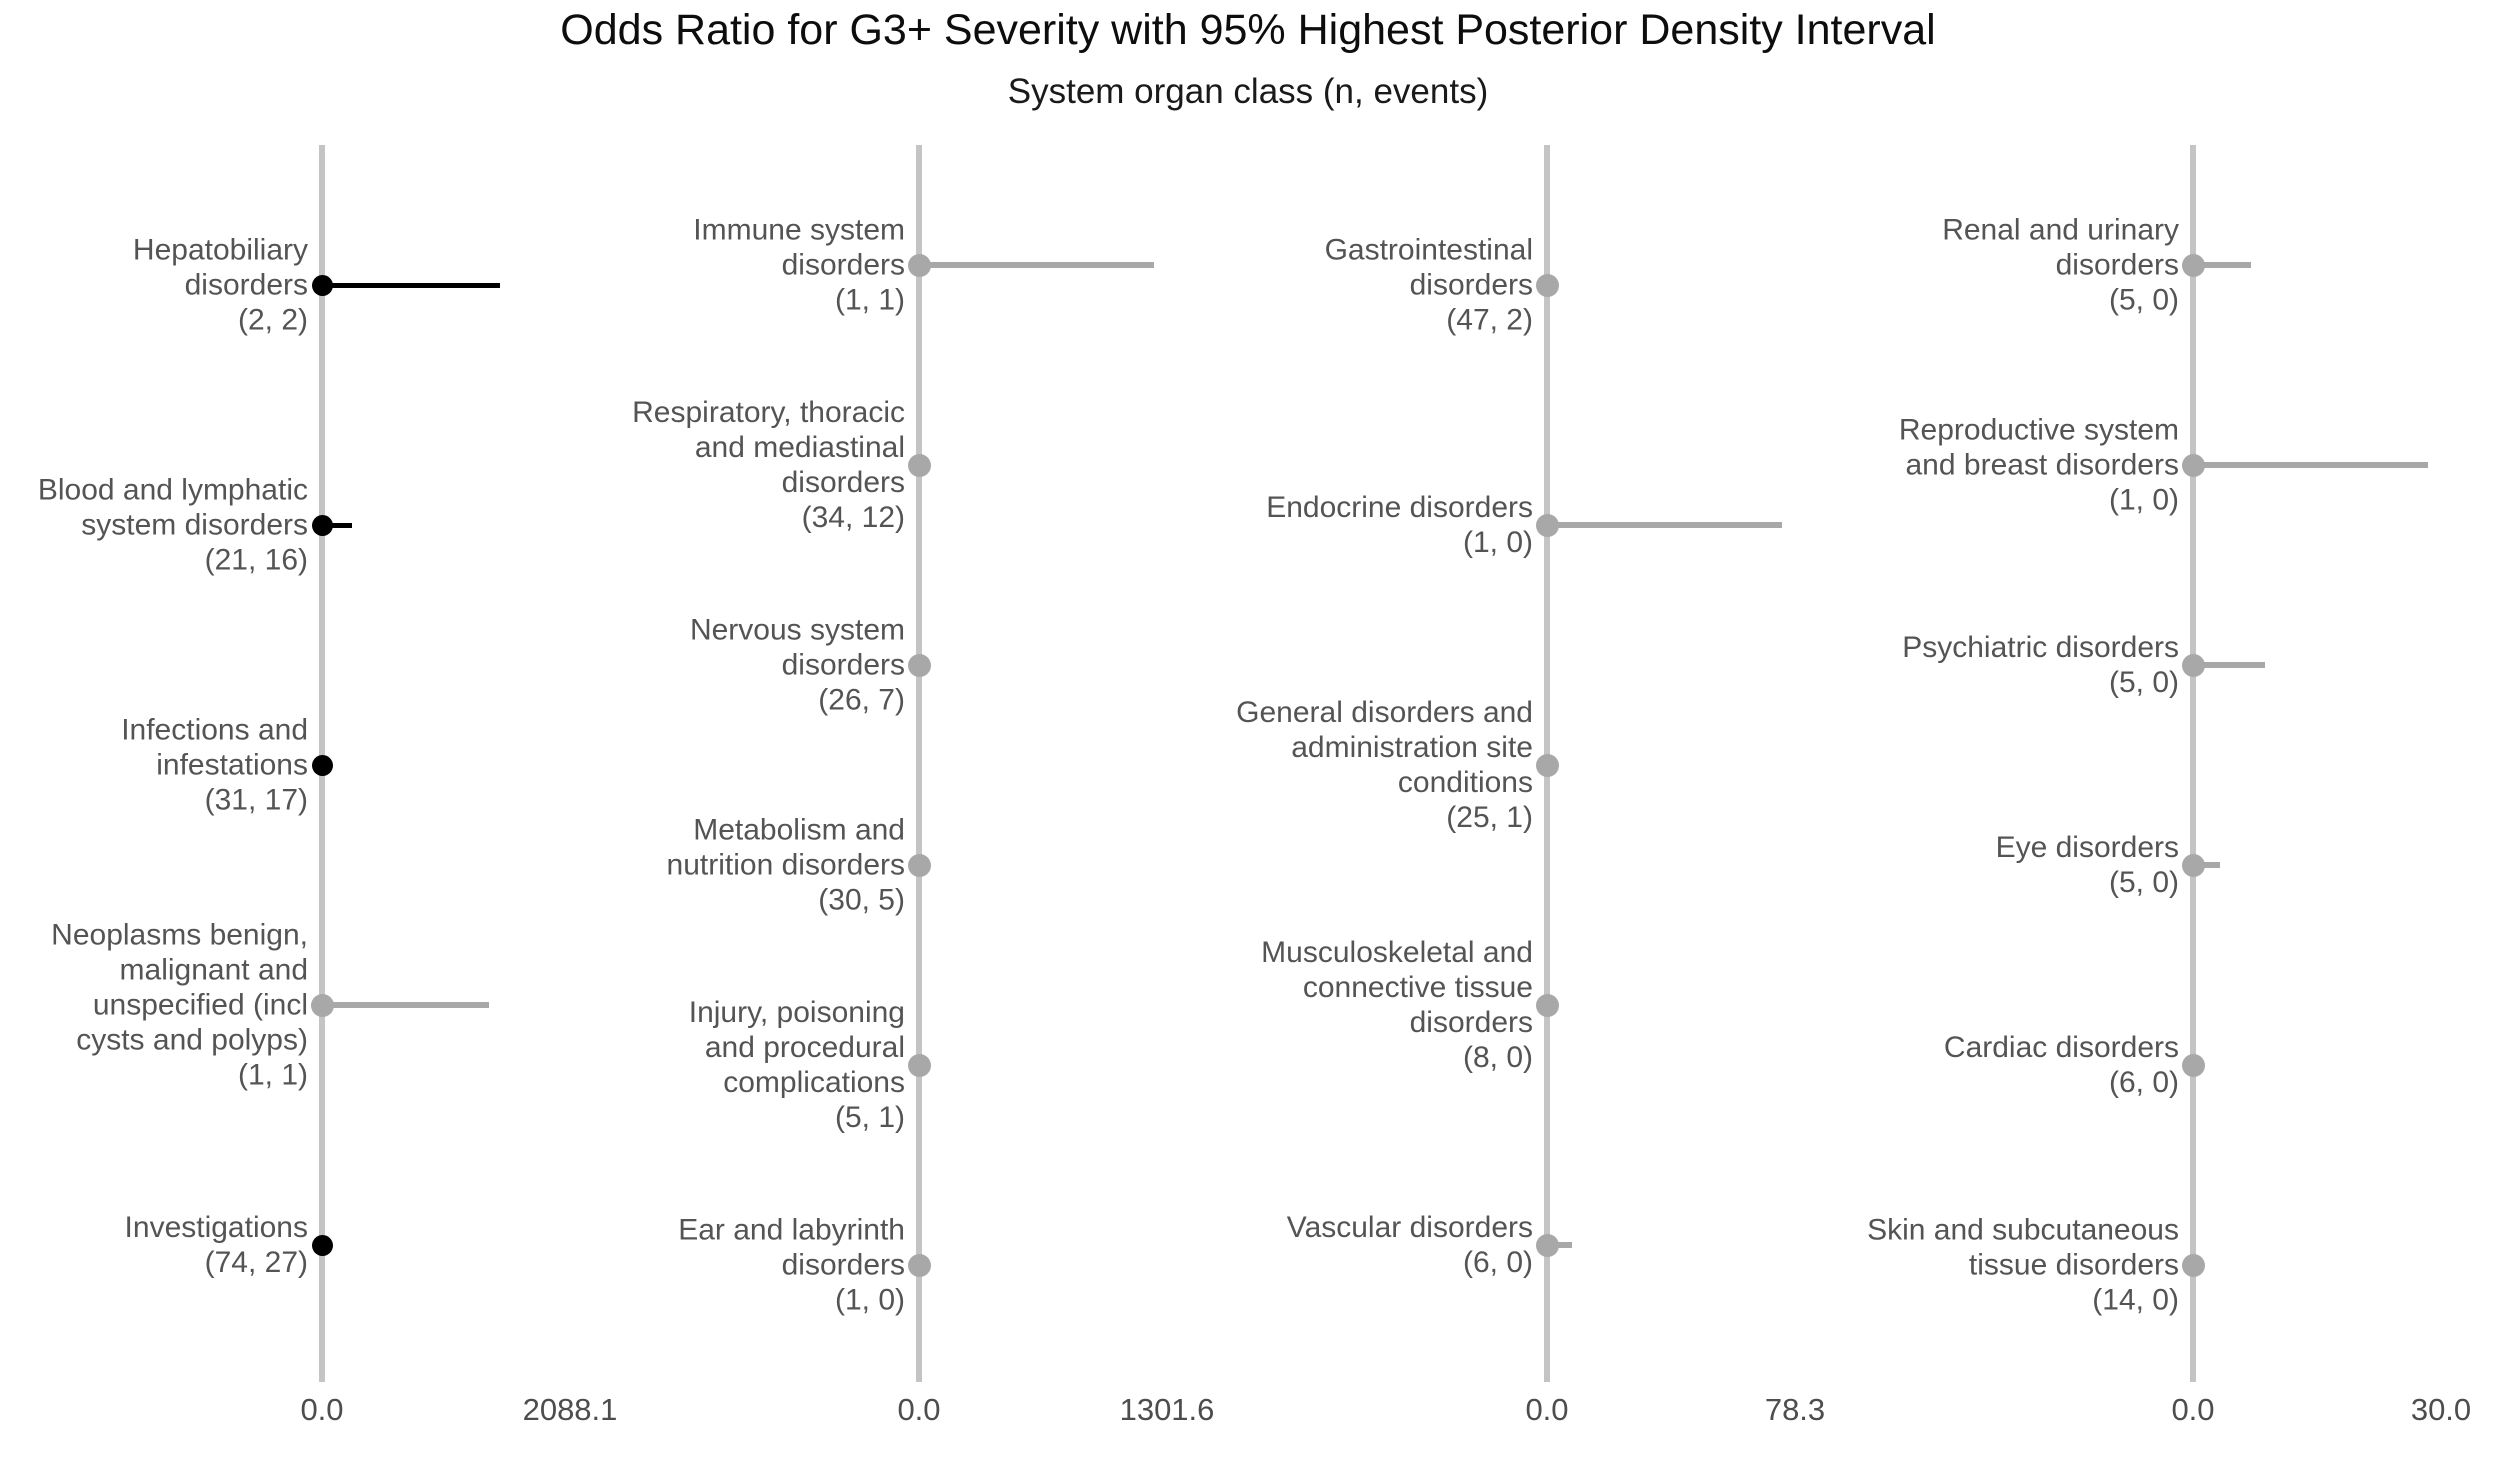 The image size is (2496, 1481). I want to click on soc-row-label: Renal and urinary disorders (5, 0), so click(2009, 265).